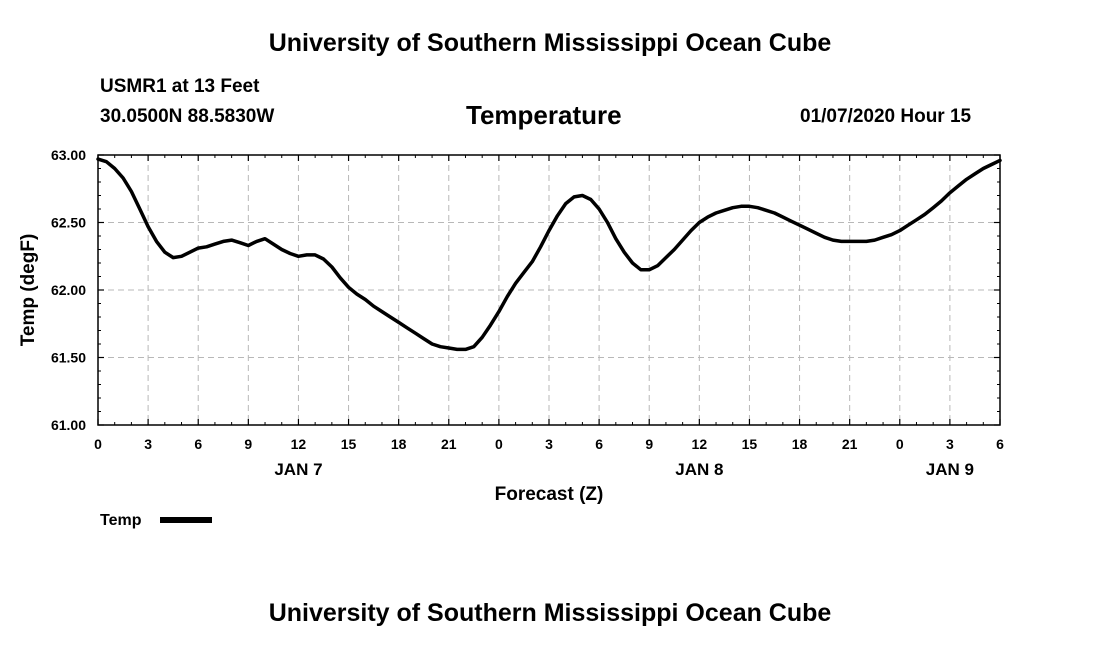  What do you see at coordinates (549, 494) in the screenshot?
I see `x-axis-label: Forecast (Z)` at bounding box center [549, 494].